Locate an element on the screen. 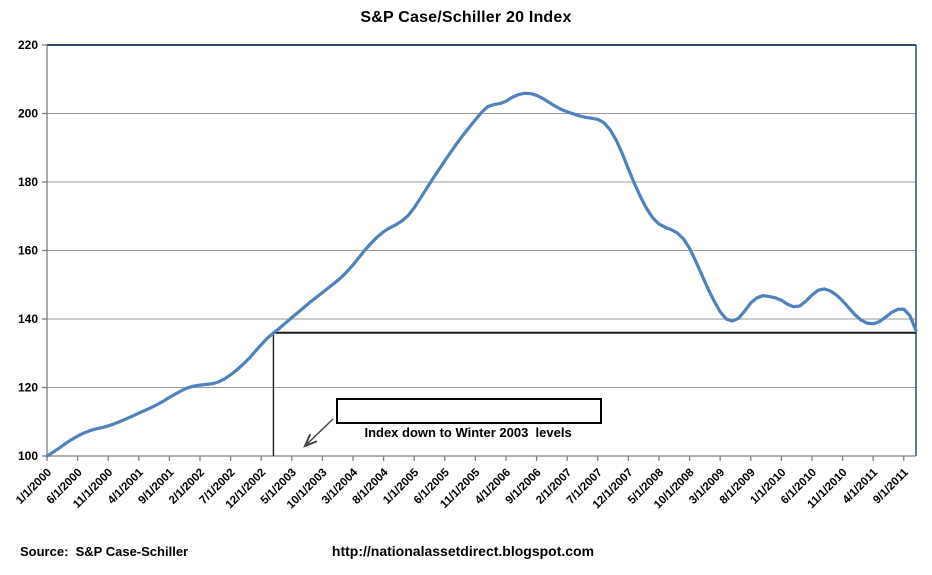  annotation-arrow is located at coordinates (319, 432).